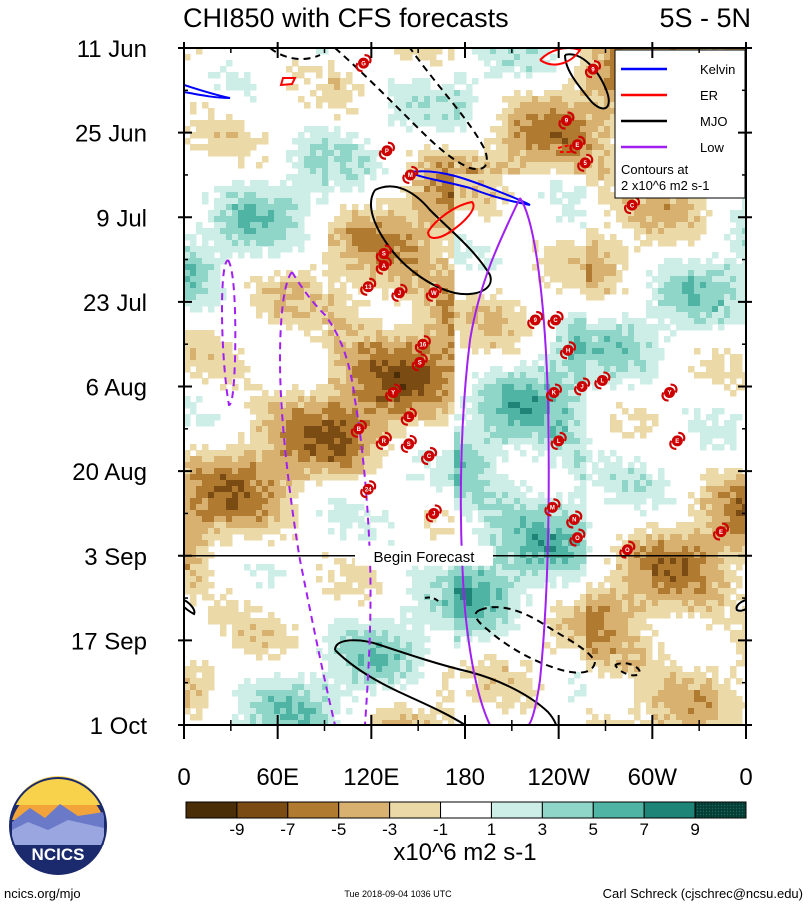 This screenshot has height=907, width=809. Describe the element at coordinates (287, 829) in the screenshot. I see `colorbar-tick-label: -7` at that location.